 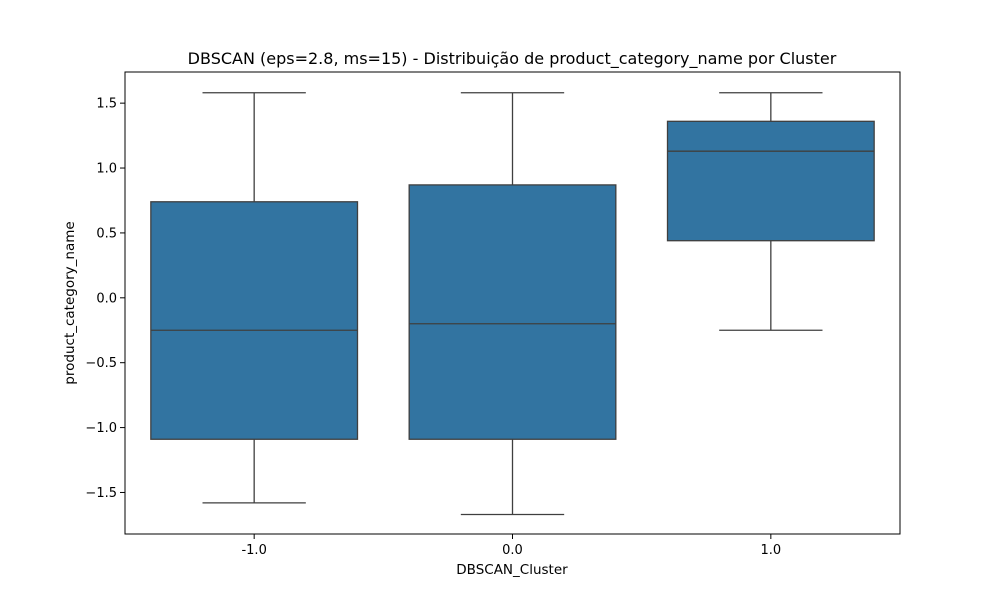 I want to click on x-tick-label: 0.0, so click(x=512, y=550).